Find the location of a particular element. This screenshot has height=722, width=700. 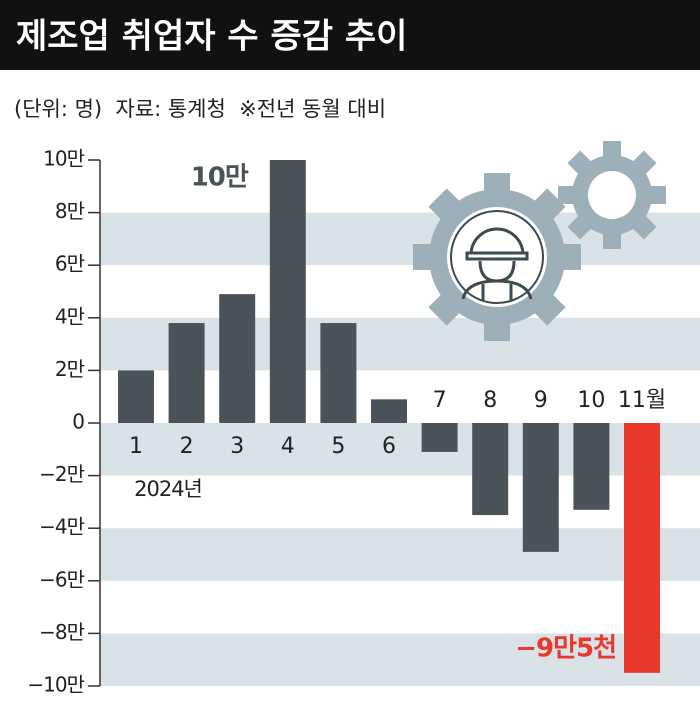

y-tick-label: 2만 is located at coordinates (70, 369).